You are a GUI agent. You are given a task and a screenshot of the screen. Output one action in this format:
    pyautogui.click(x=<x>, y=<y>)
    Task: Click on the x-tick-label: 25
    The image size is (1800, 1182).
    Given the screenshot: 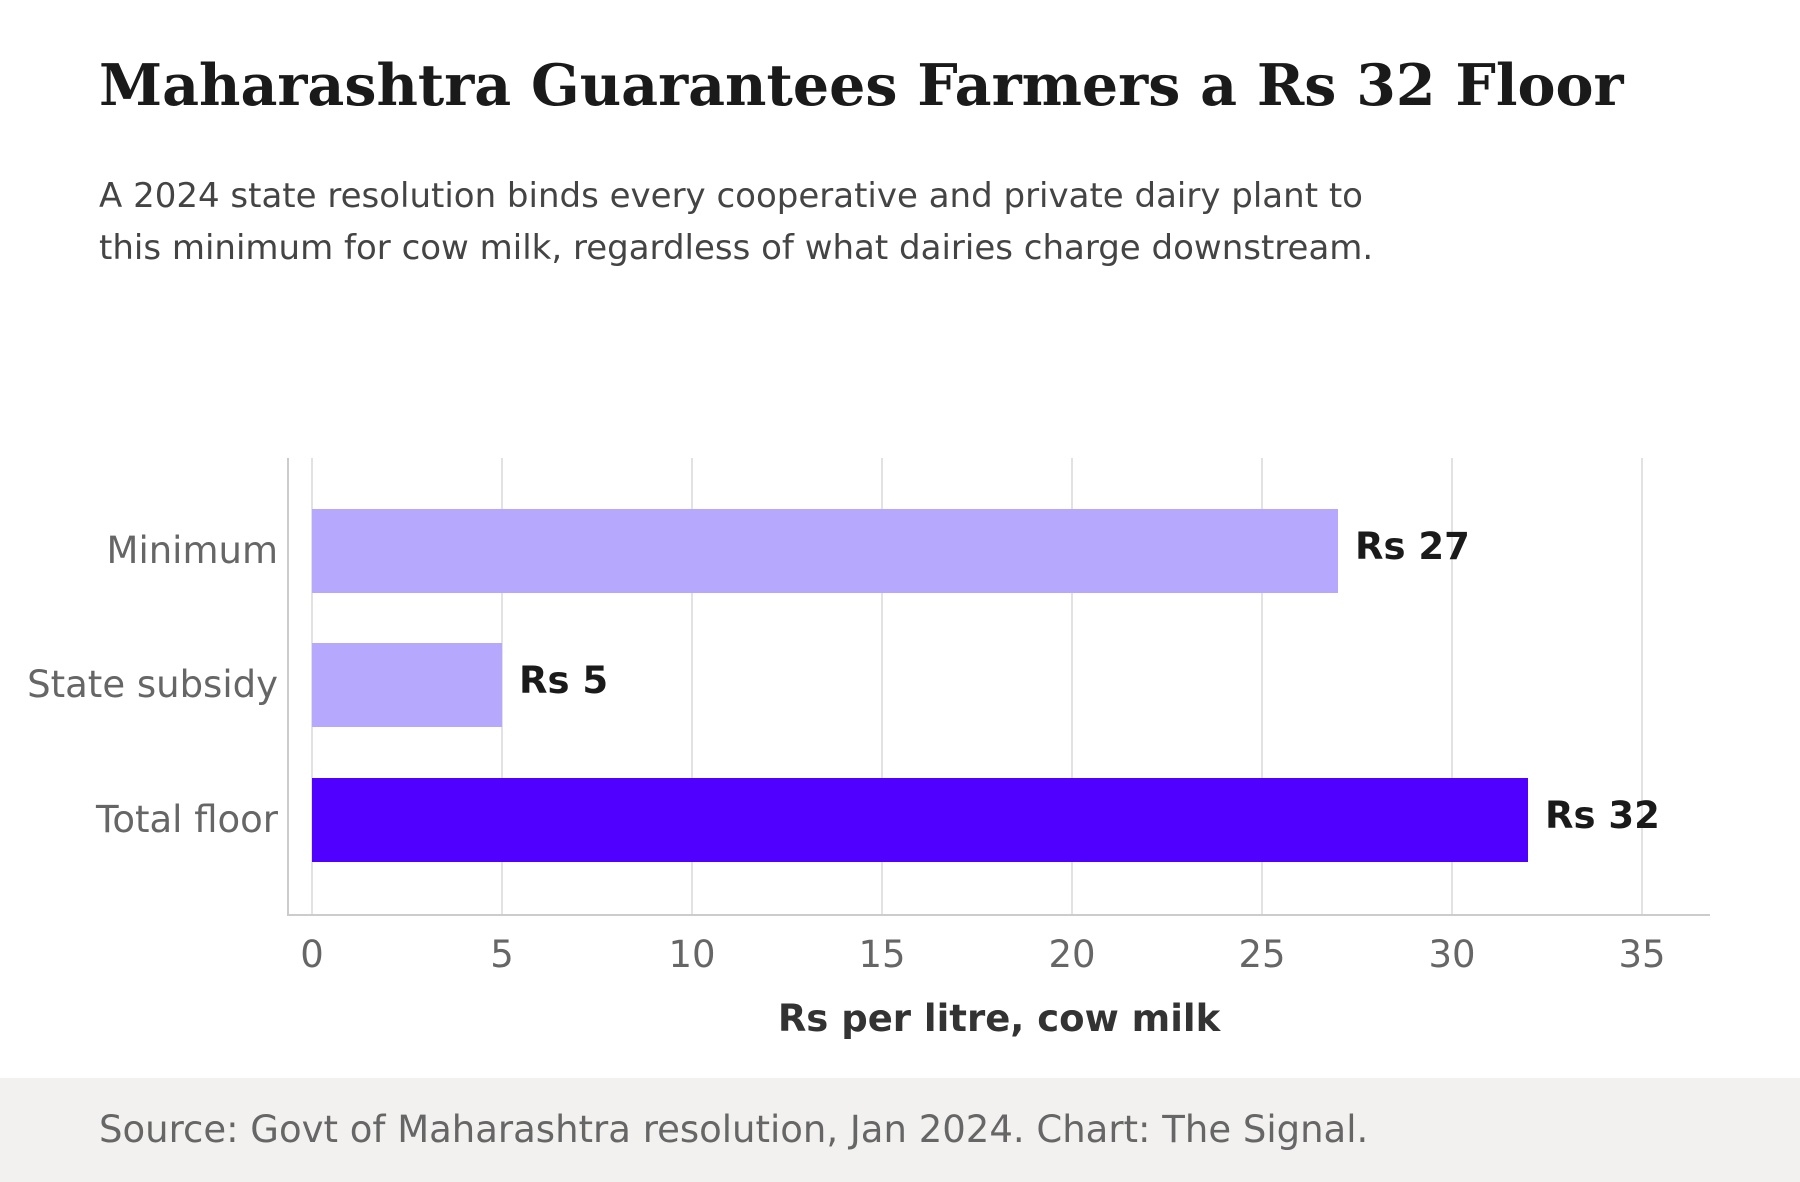 What is the action you would take?
    pyautogui.click(x=1261, y=954)
    